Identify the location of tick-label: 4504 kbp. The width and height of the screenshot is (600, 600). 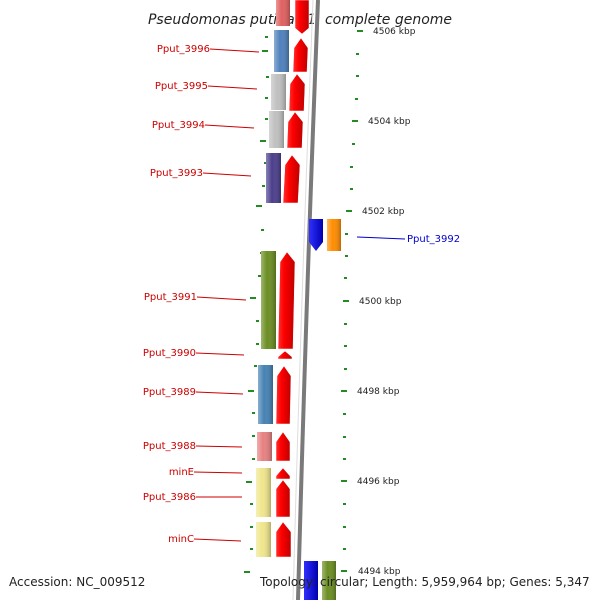
(389, 122).